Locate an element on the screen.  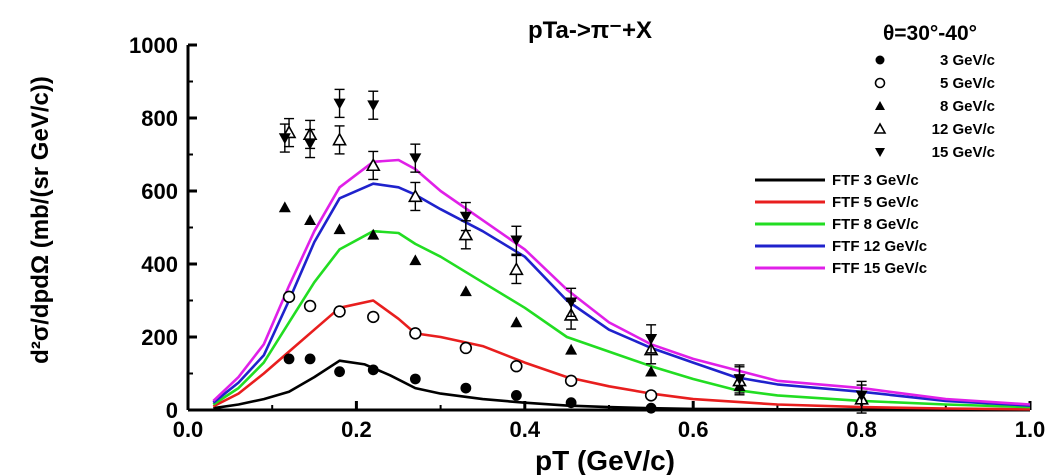
y-tick-label: 600 is located at coordinates (159, 191).